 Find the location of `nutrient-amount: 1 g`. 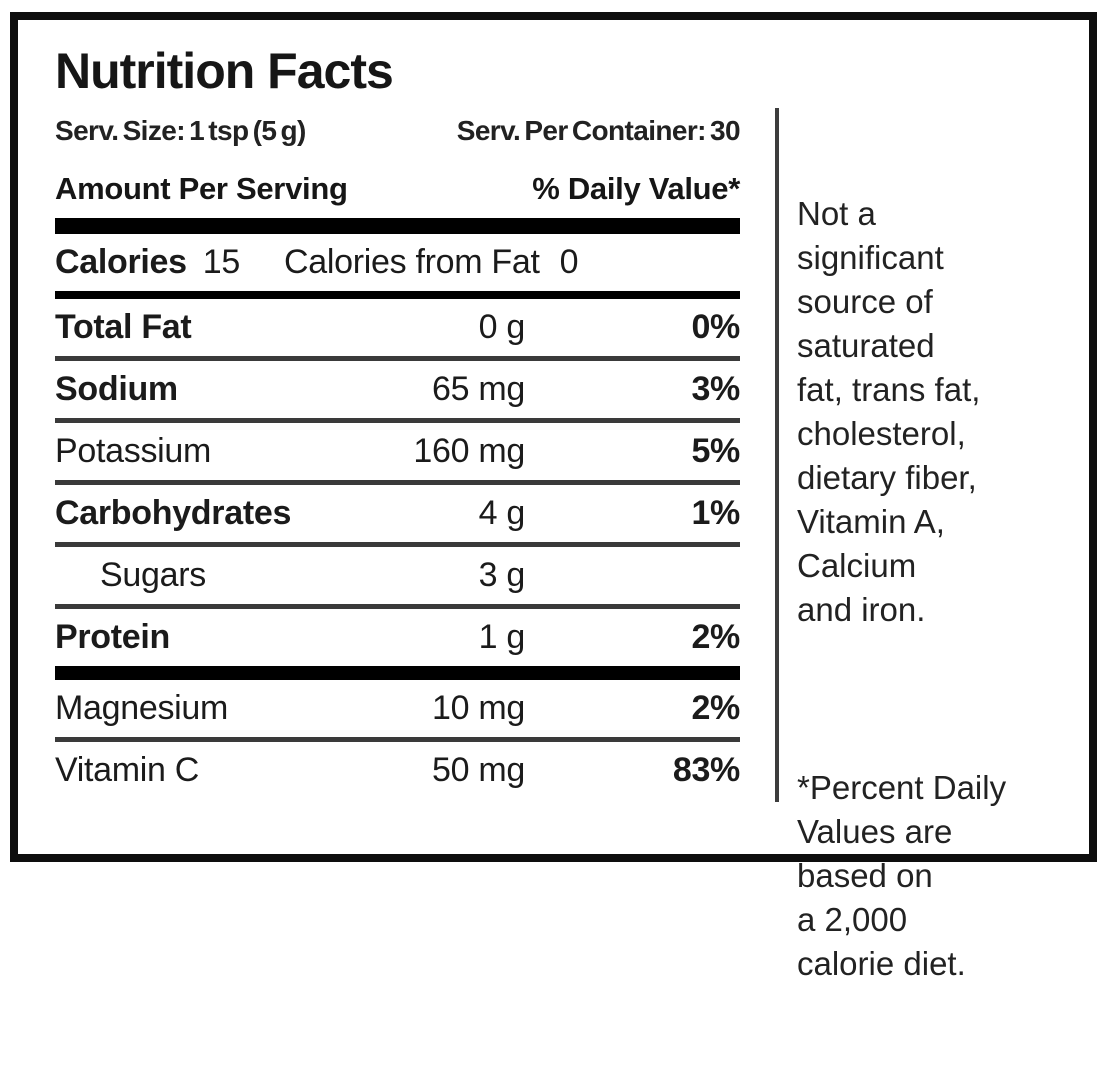

nutrient-amount: 1 g is located at coordinates (502, 637).